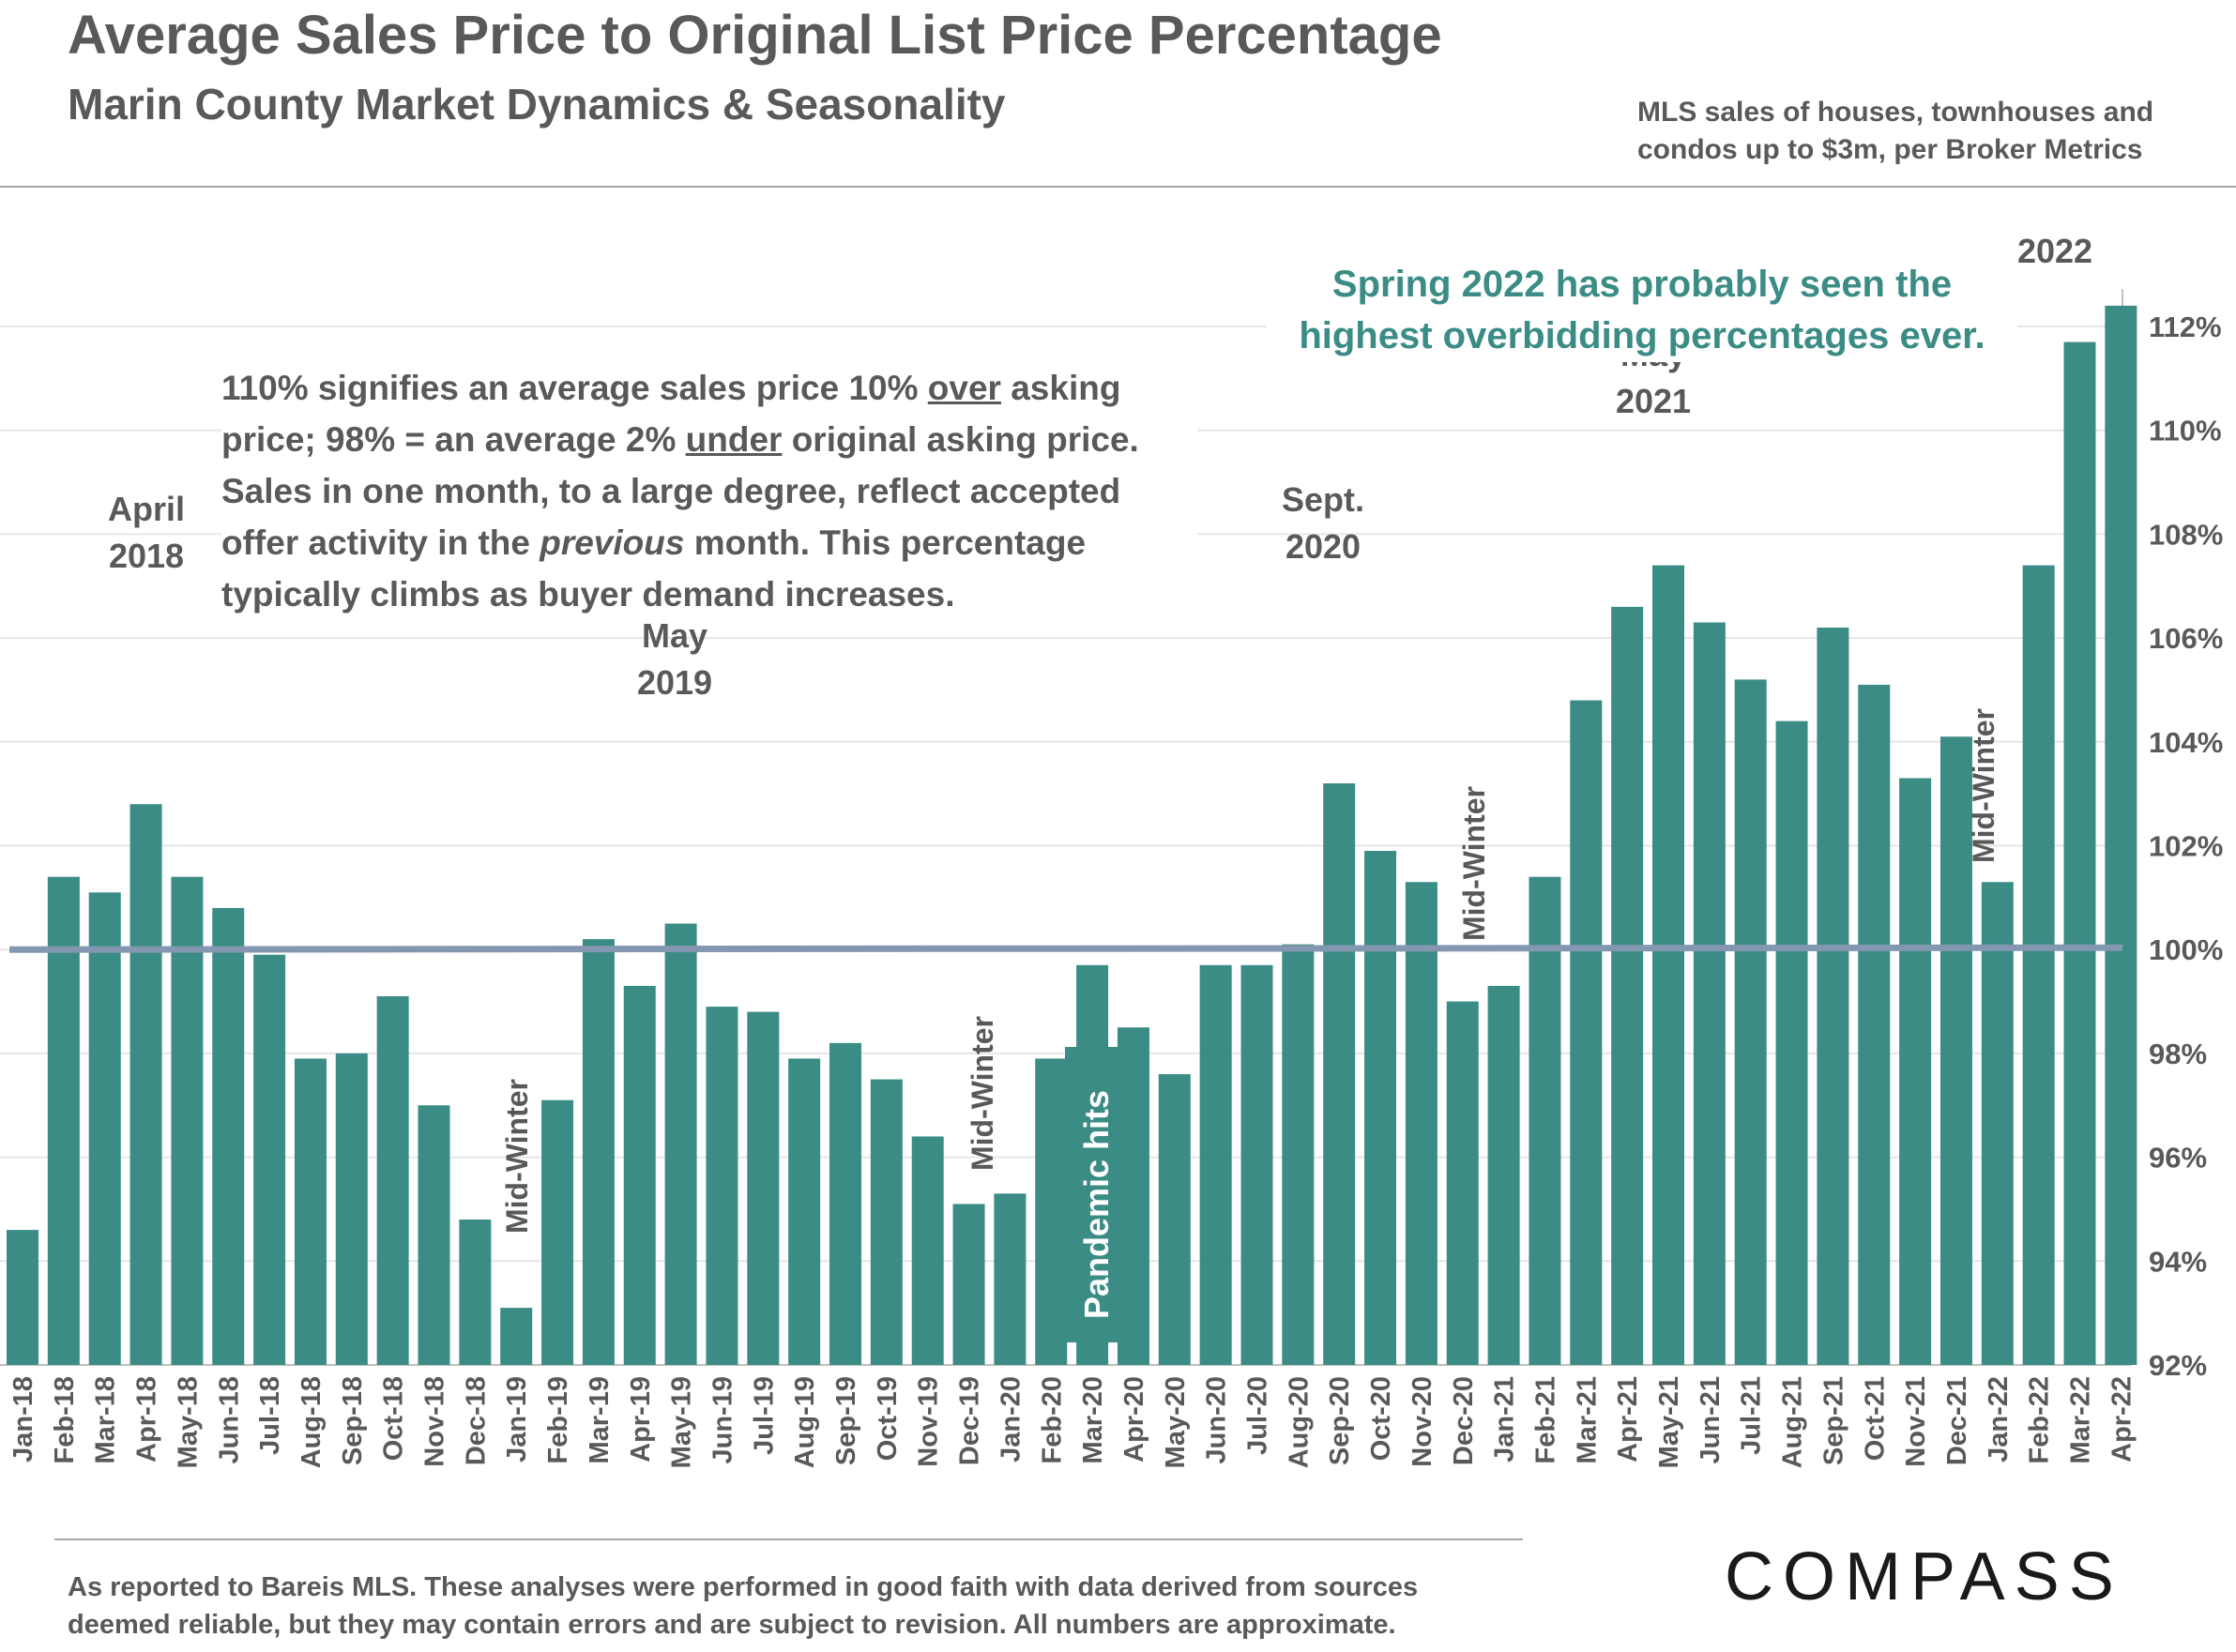  What do you see at coordinates (1833, 1420) in the screenshot?
I see `x-tick-label: Sep-21` at bounding box center [1833, 1420].